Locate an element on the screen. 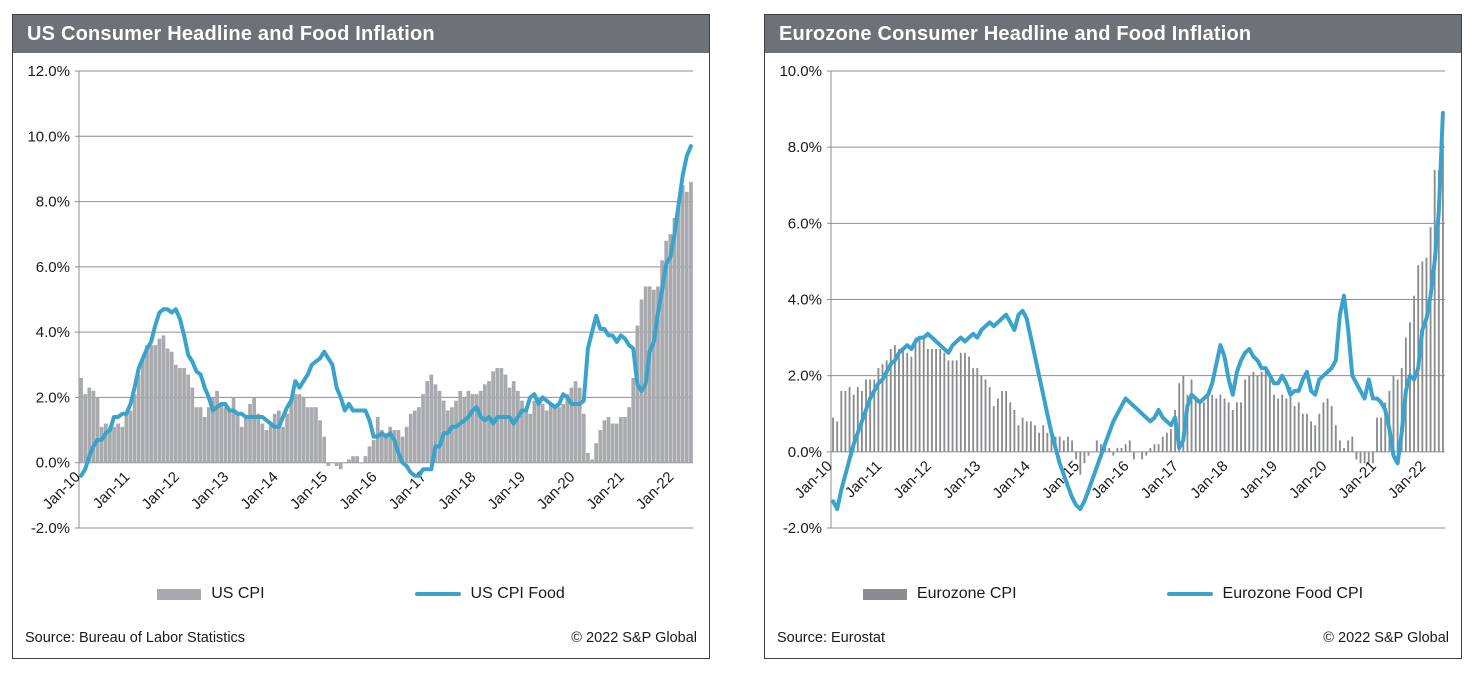  us-source-text: Source: Bureau of Labor Statistics is located at coordinates (135, 638).